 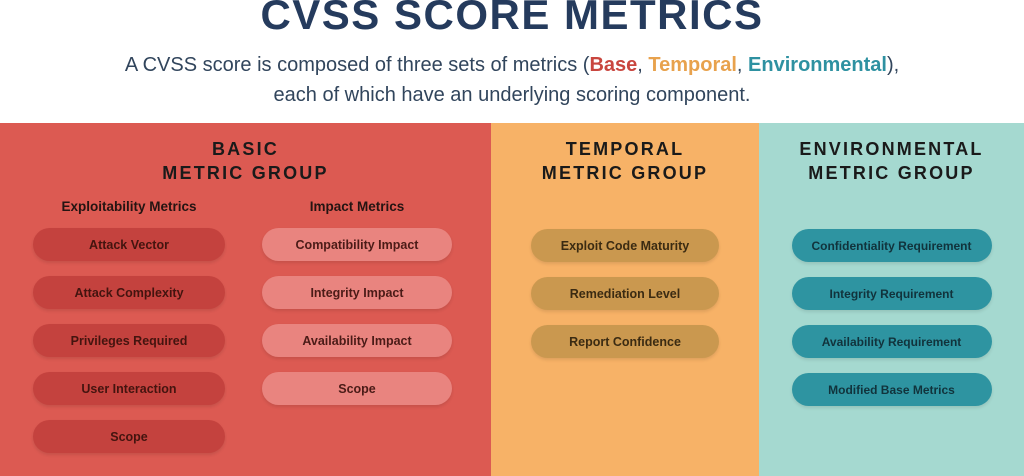 What do you see at coordinates (357, 244) in the screenshot?
I see `metric-pill-compatibility-impact: Compatibility Impact` at bounding box center [357, 244].